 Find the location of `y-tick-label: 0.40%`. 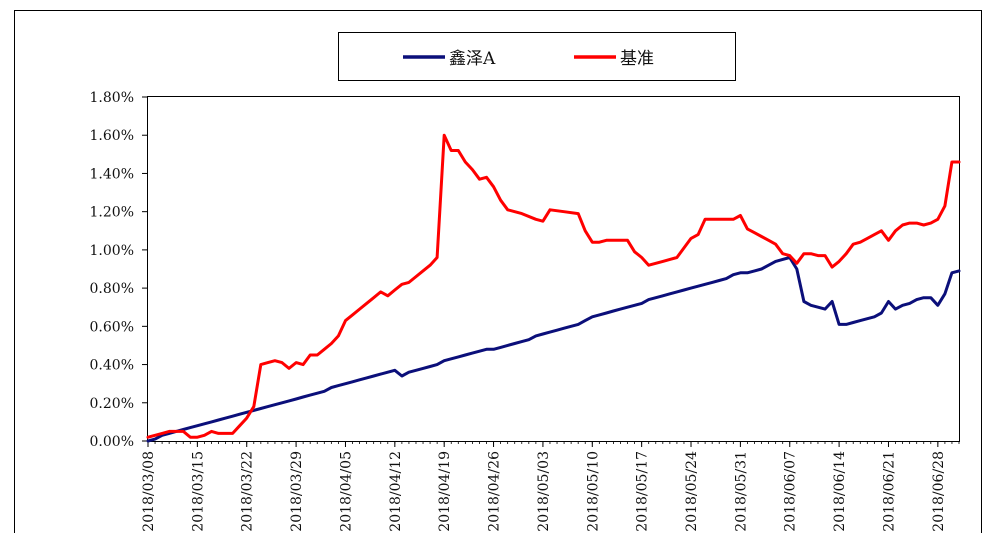

y-tick-label: 0.40% is located at coordinates (112, 366).